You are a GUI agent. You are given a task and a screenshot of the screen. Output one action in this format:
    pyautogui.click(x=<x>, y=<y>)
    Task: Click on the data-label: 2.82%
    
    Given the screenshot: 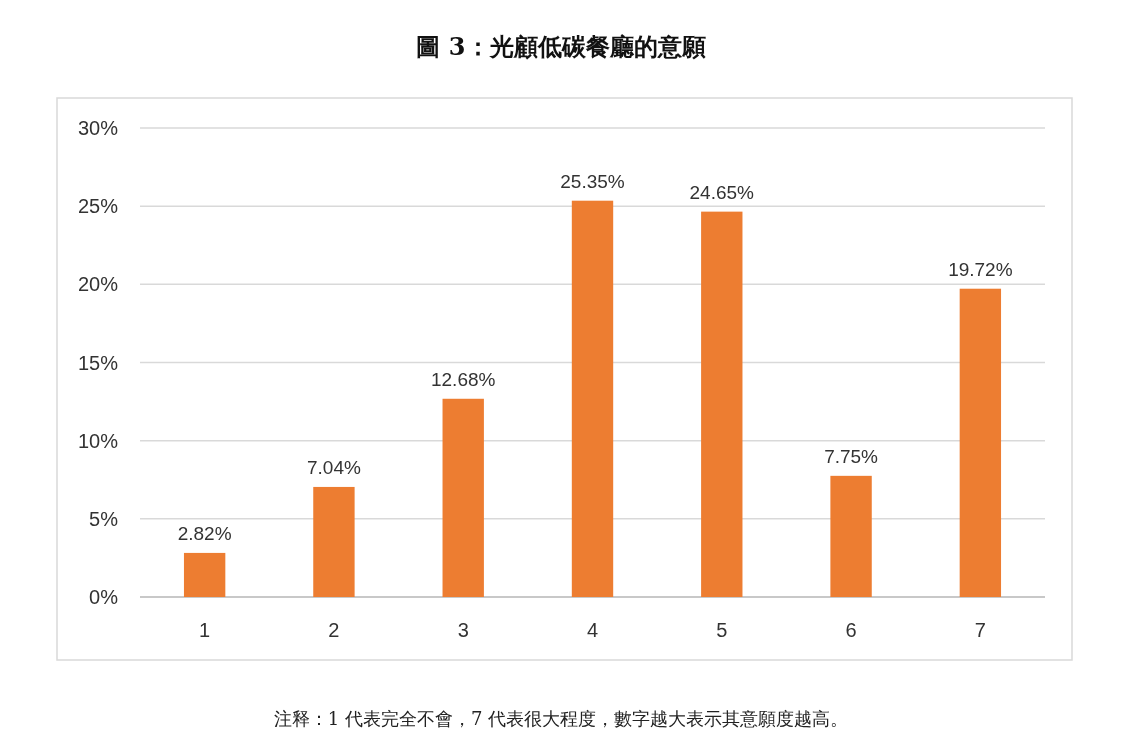 What is the action you would take?
    pyautogui.click(x=204, y=533)
    